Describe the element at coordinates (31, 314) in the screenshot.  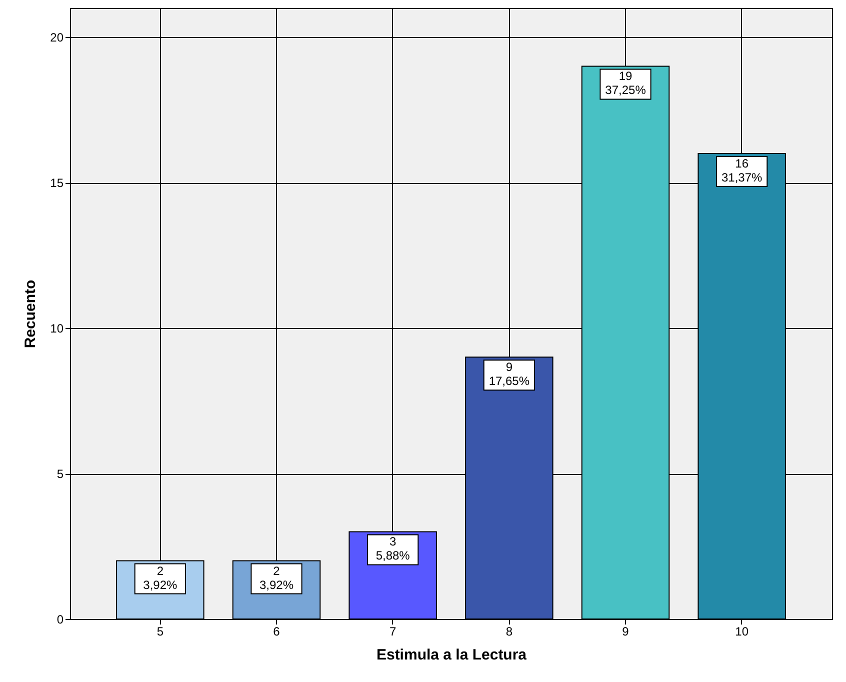
I see `y-axis-title: Recuento` at that location.